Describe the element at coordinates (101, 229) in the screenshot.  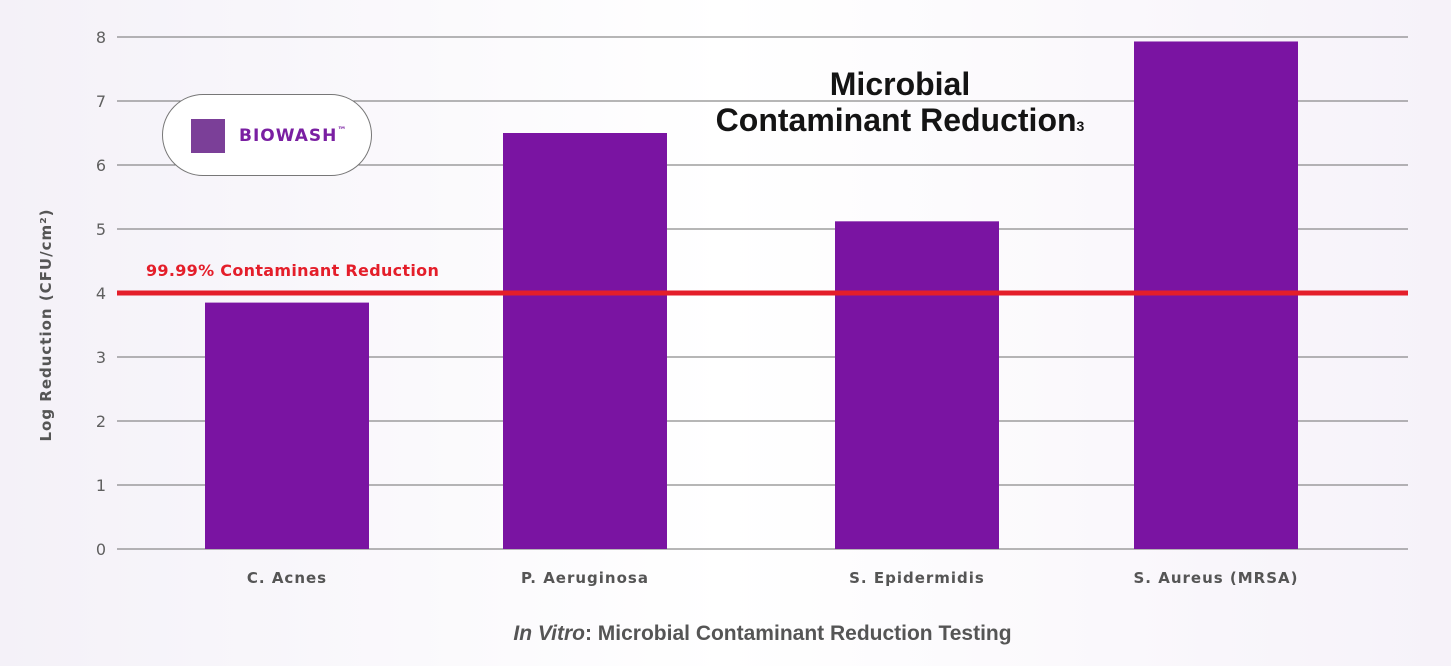
I see `y-tick-label: 5` at that location.